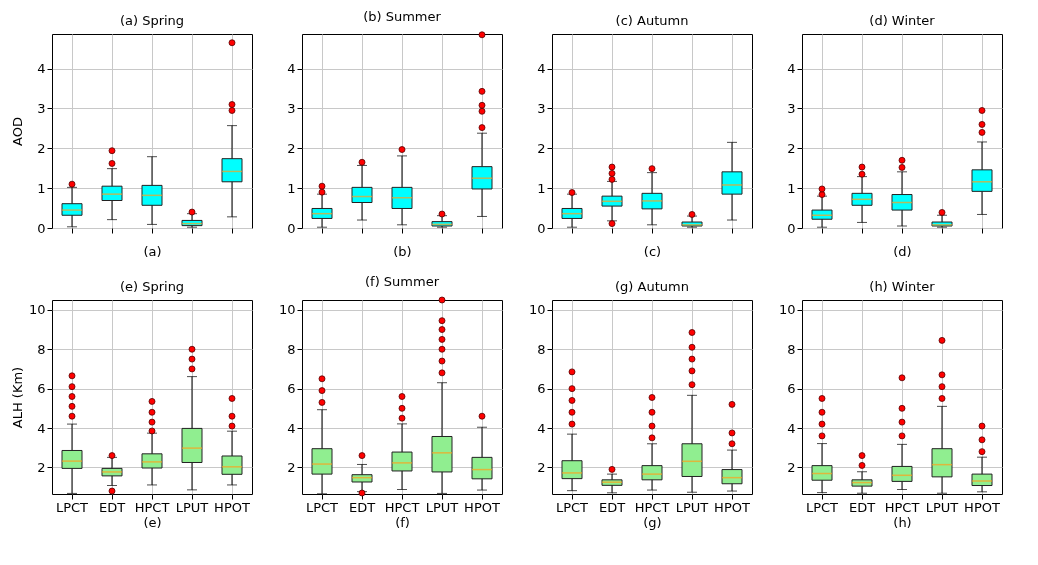 Image resolution: width=1038 pixels, height=565 pixels. What do you see at coordinates (152, 286) in the screenshot?
I see `chart-title: (e) Spring` at bounding box center [152, 286].